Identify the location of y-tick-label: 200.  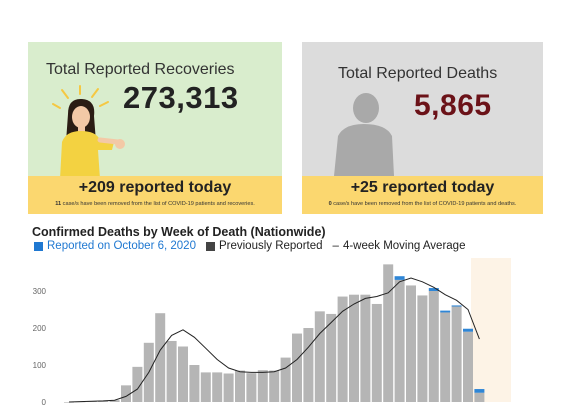
(40, 328).